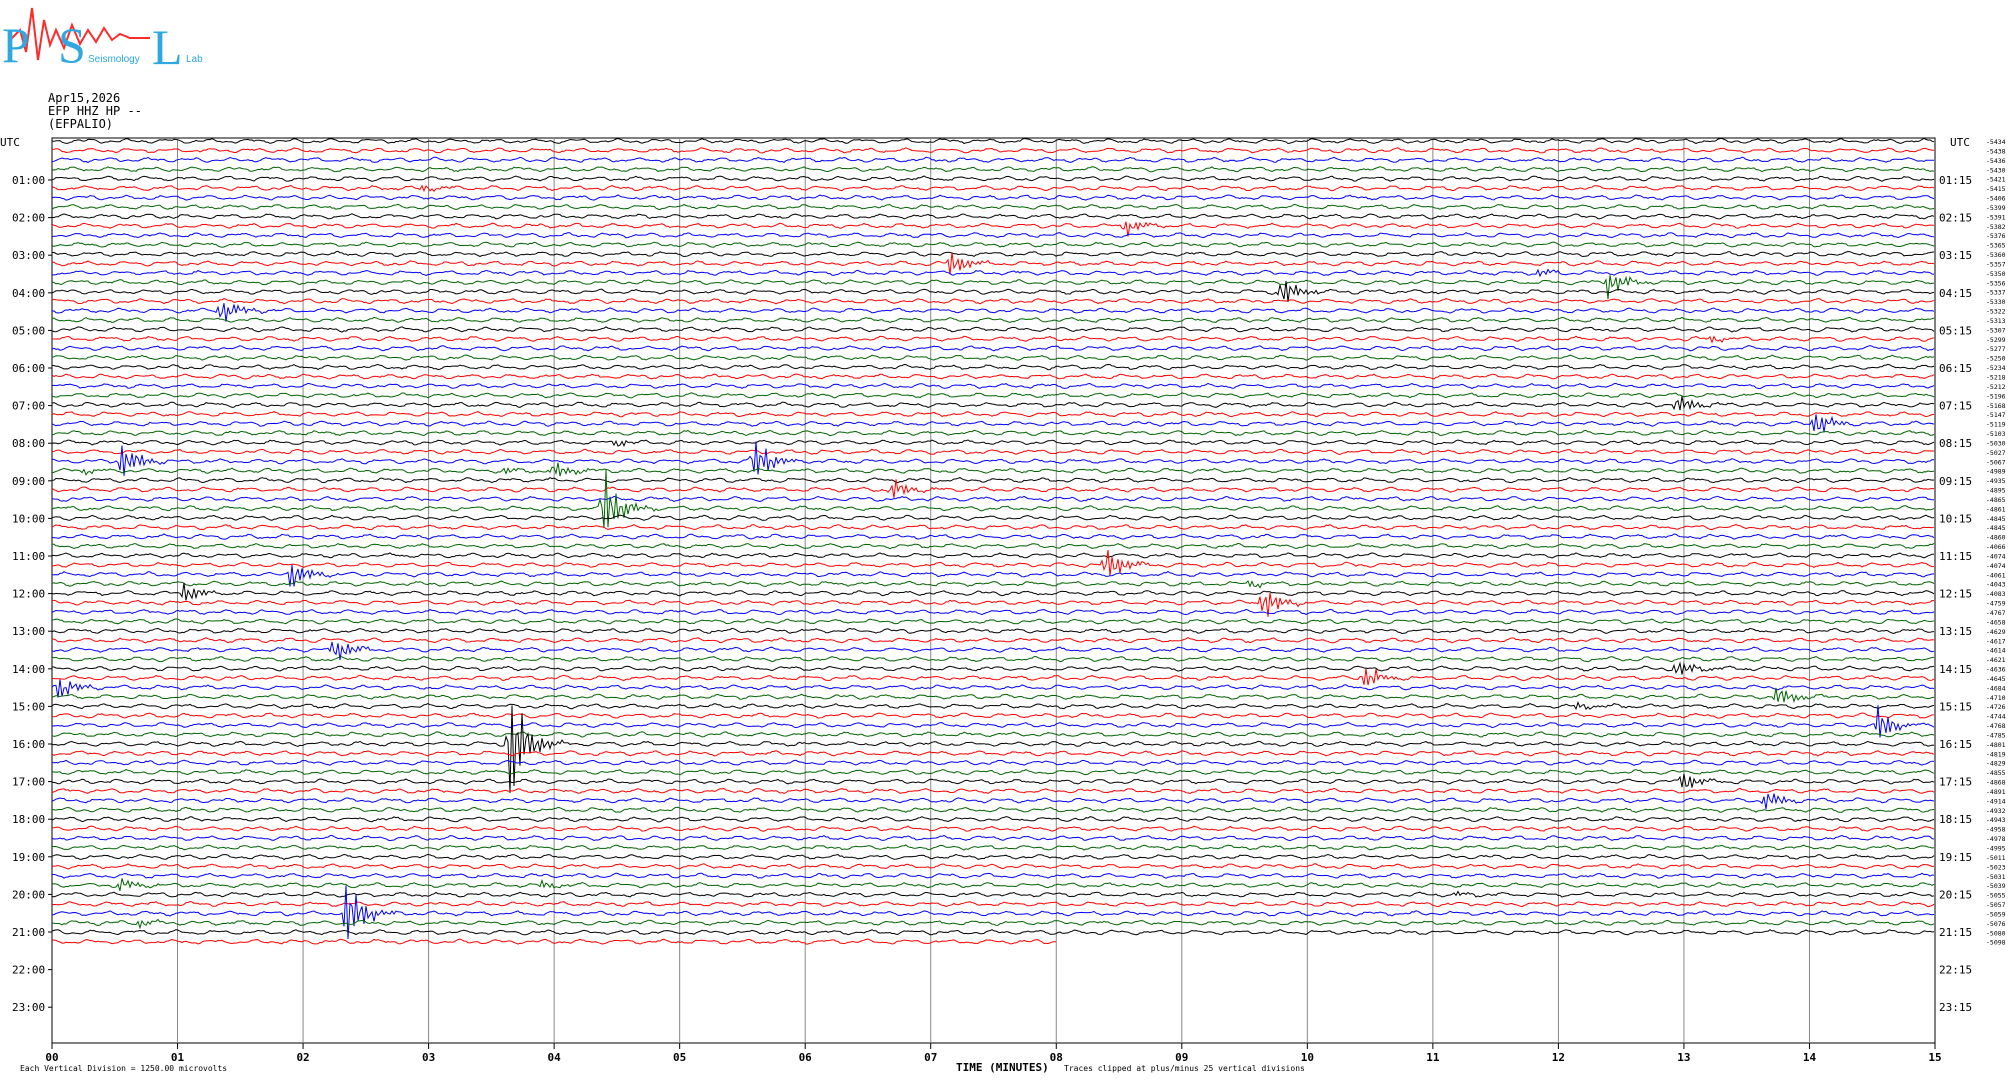  What do you see at coordinates (28, 293) in the screenshot?
I see `hour-label-left: 04:00` at bounding box center [28, 293].